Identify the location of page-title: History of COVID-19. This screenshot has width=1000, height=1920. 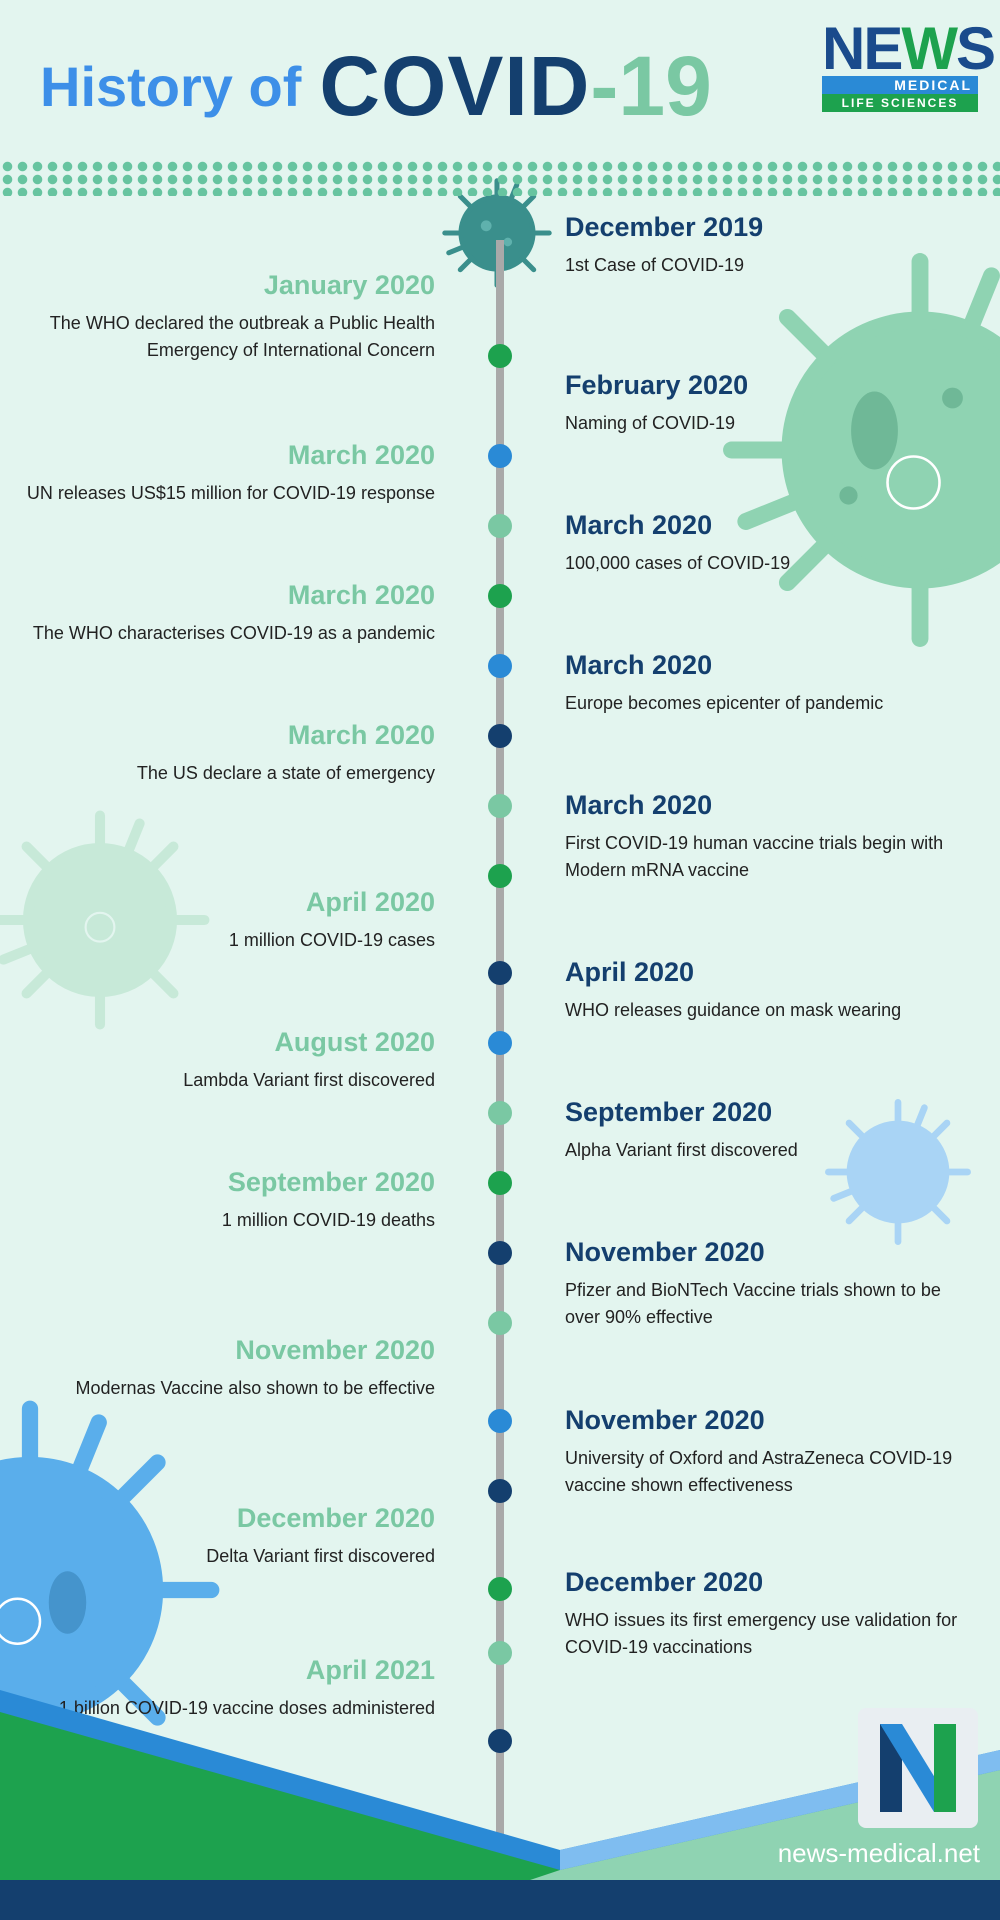
(376, 86).